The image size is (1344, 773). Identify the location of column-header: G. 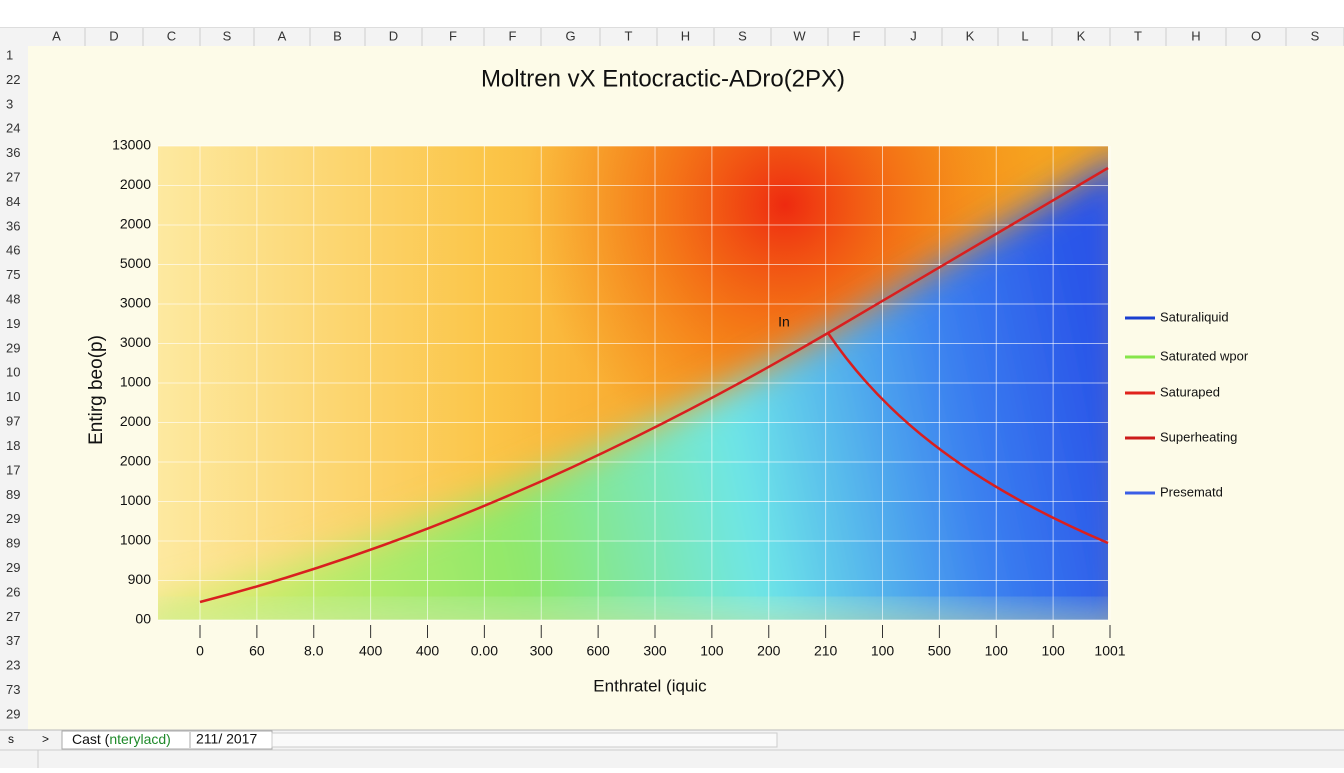
(570, 35).